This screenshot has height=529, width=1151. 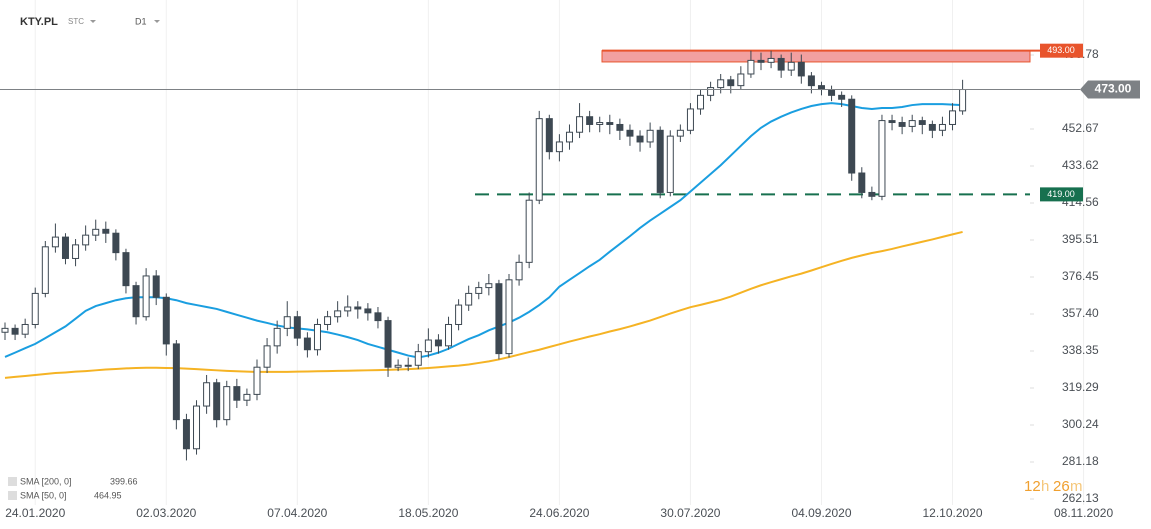 I want to click on y-tick-label: 262.13, so click(x=1080, y=498).